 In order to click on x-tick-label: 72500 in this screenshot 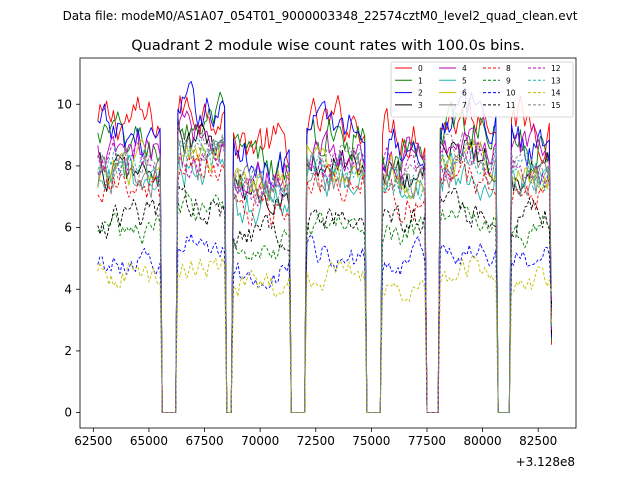, I will do `click(316, 441)`.